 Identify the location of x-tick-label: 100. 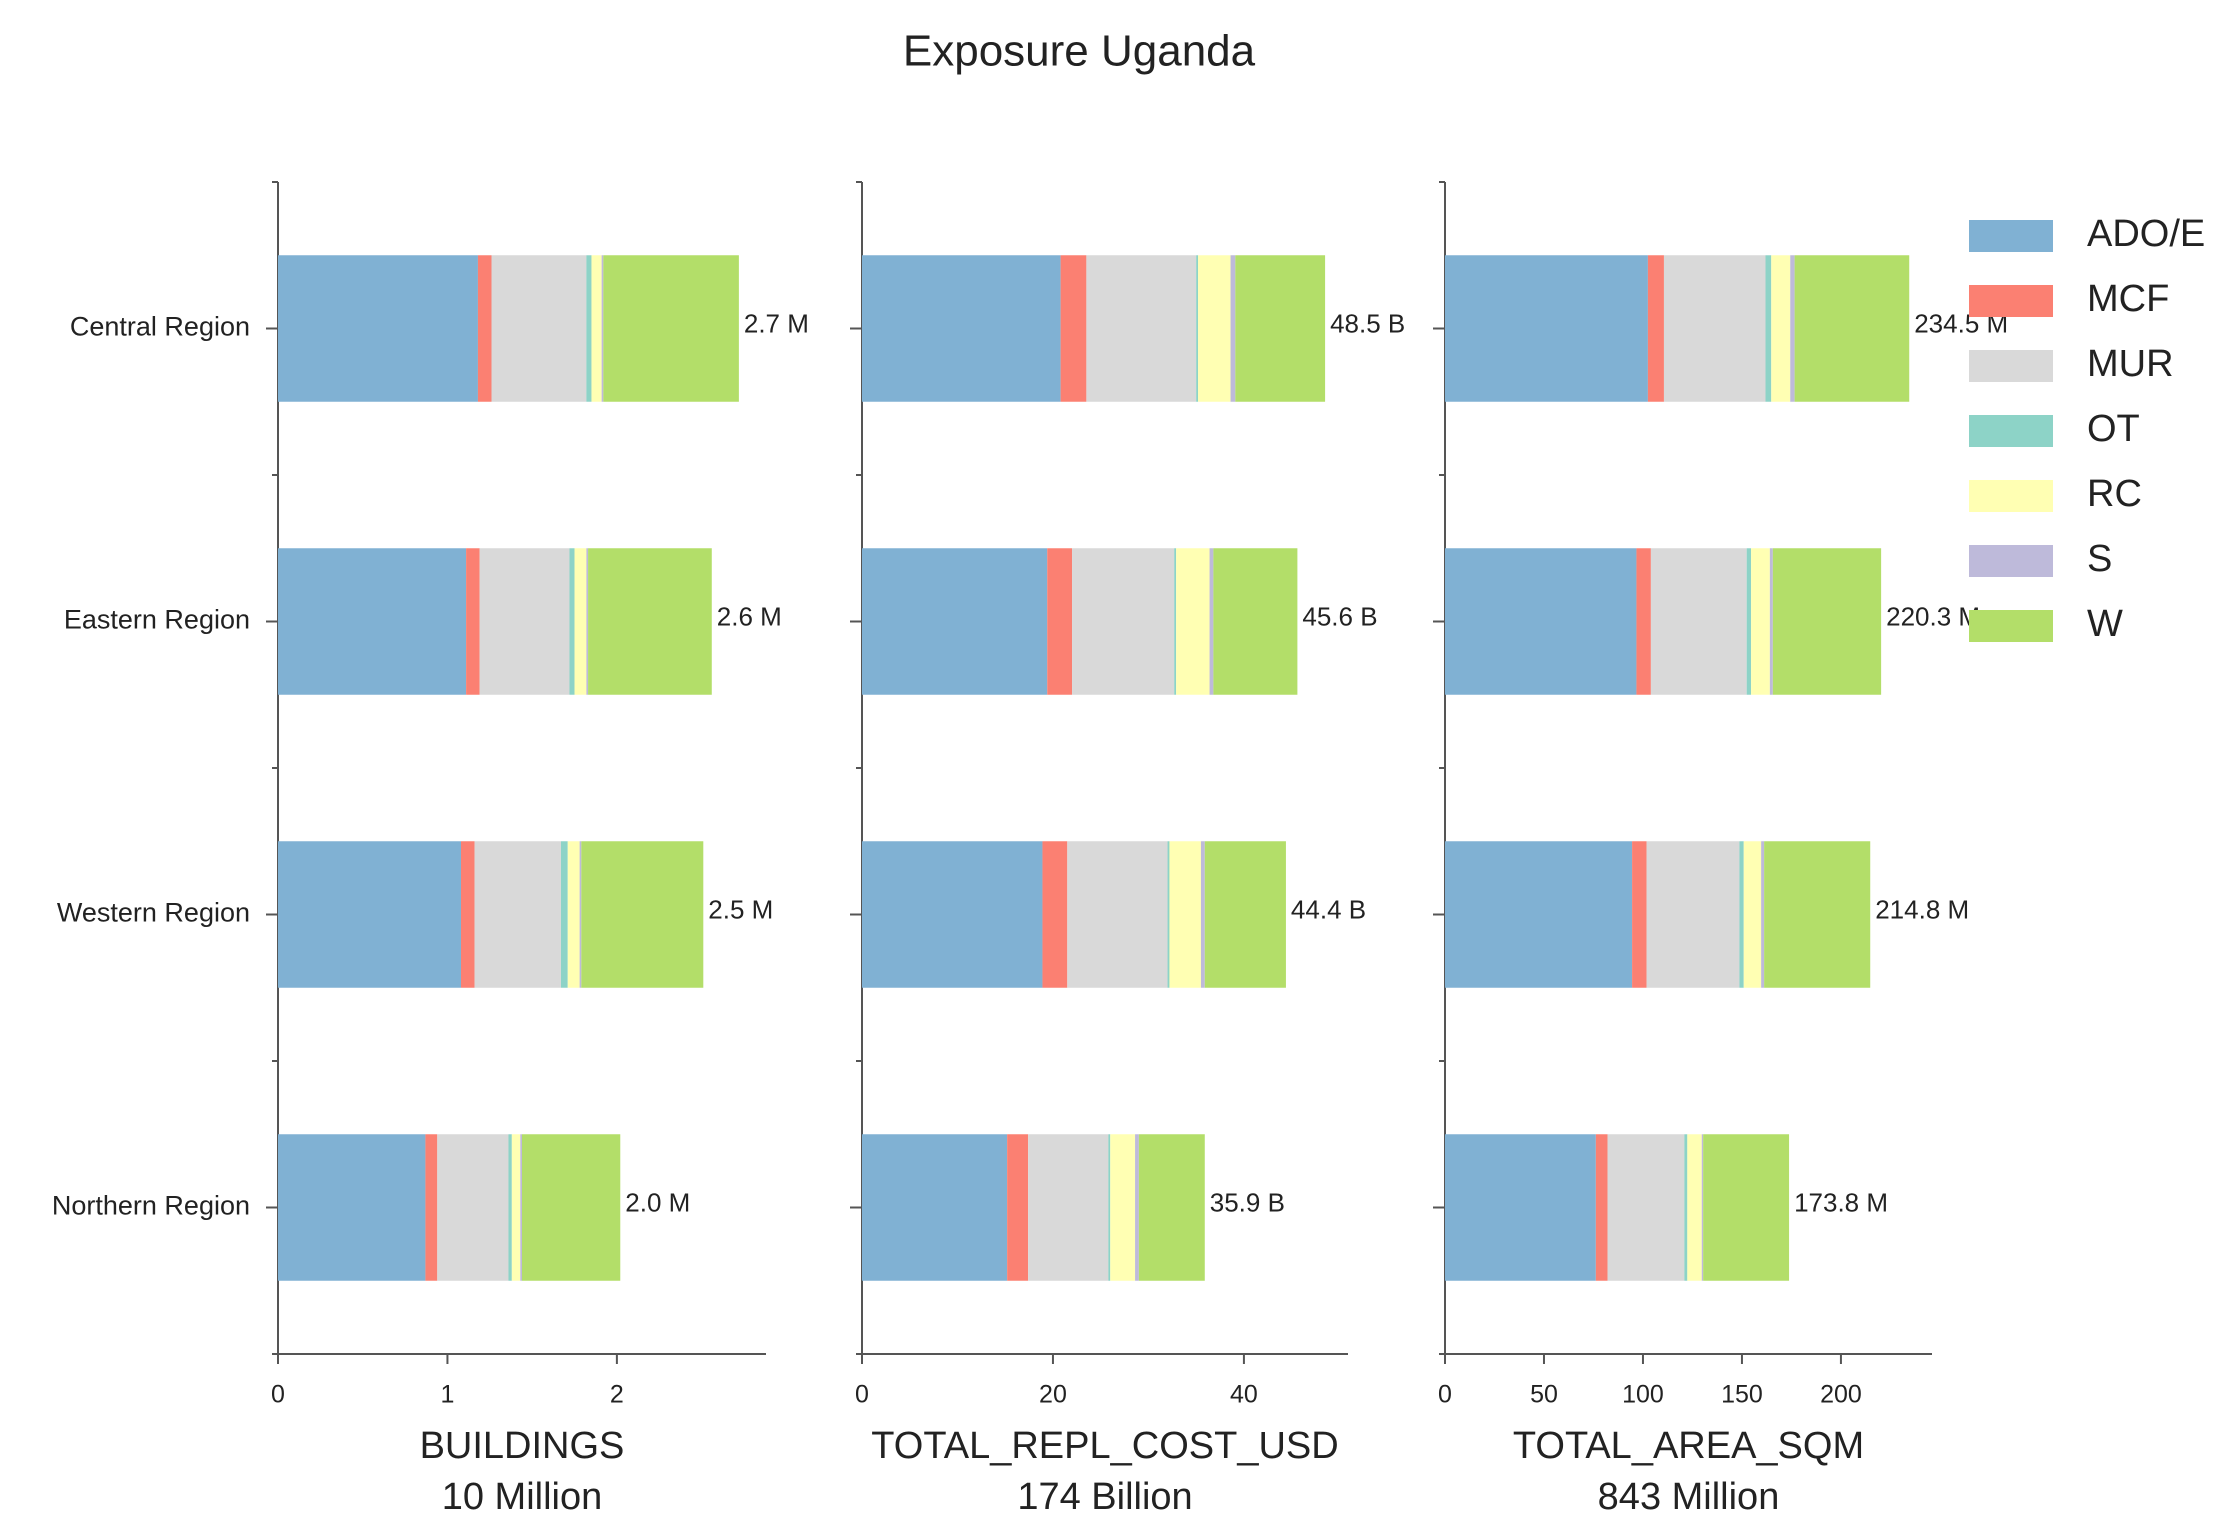
(1643, 1395).